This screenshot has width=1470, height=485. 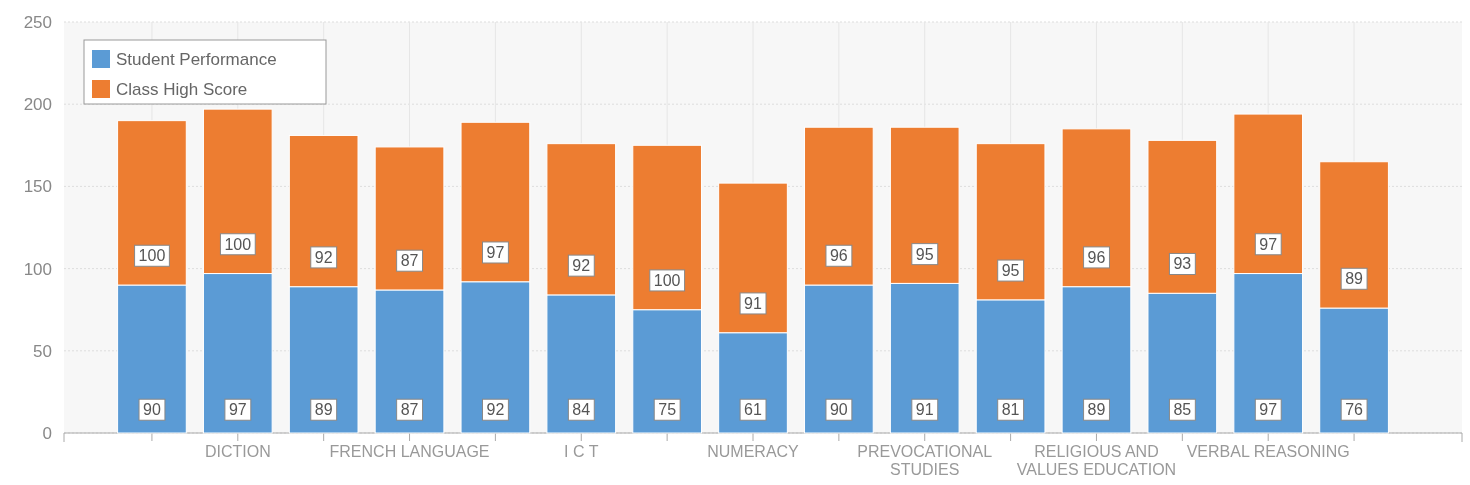 I want to click on legend-label: Student Performance, so click(x=196, y=59).